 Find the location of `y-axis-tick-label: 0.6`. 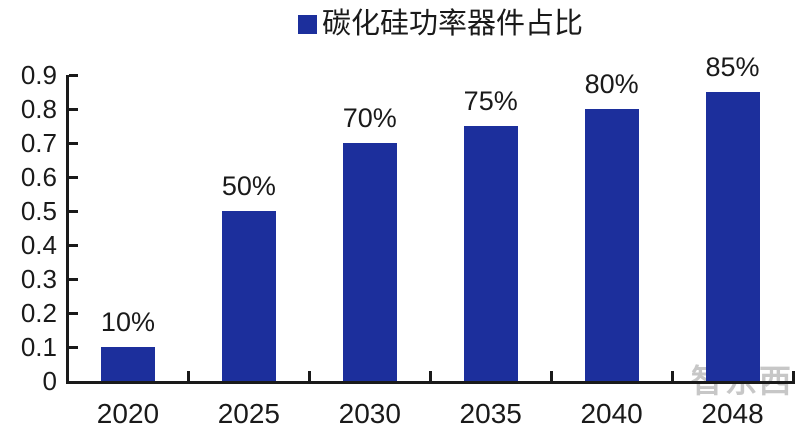

y-axis-tick-label: 0.6 is located at coordinates (38, 177).